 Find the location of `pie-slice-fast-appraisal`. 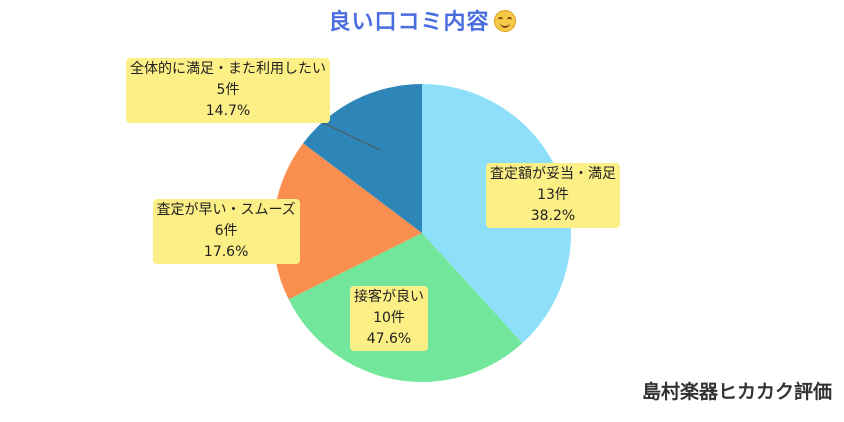

pie-slice-fast-appraisal is located at coordinates (347, 221).